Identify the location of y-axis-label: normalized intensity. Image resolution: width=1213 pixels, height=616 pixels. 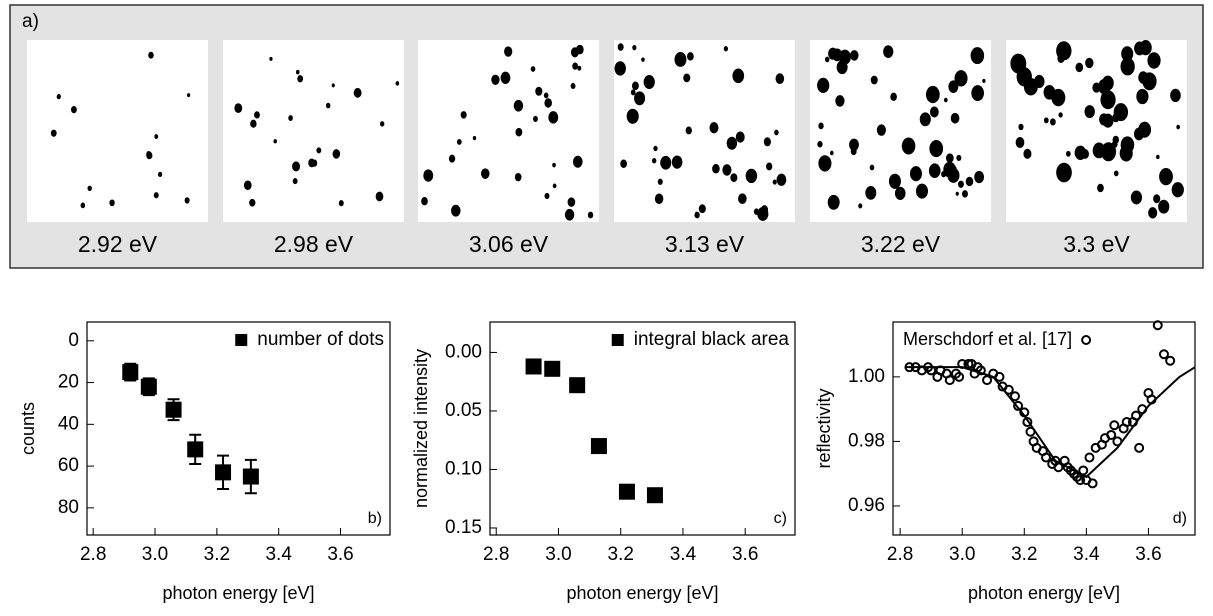
(421, 428).